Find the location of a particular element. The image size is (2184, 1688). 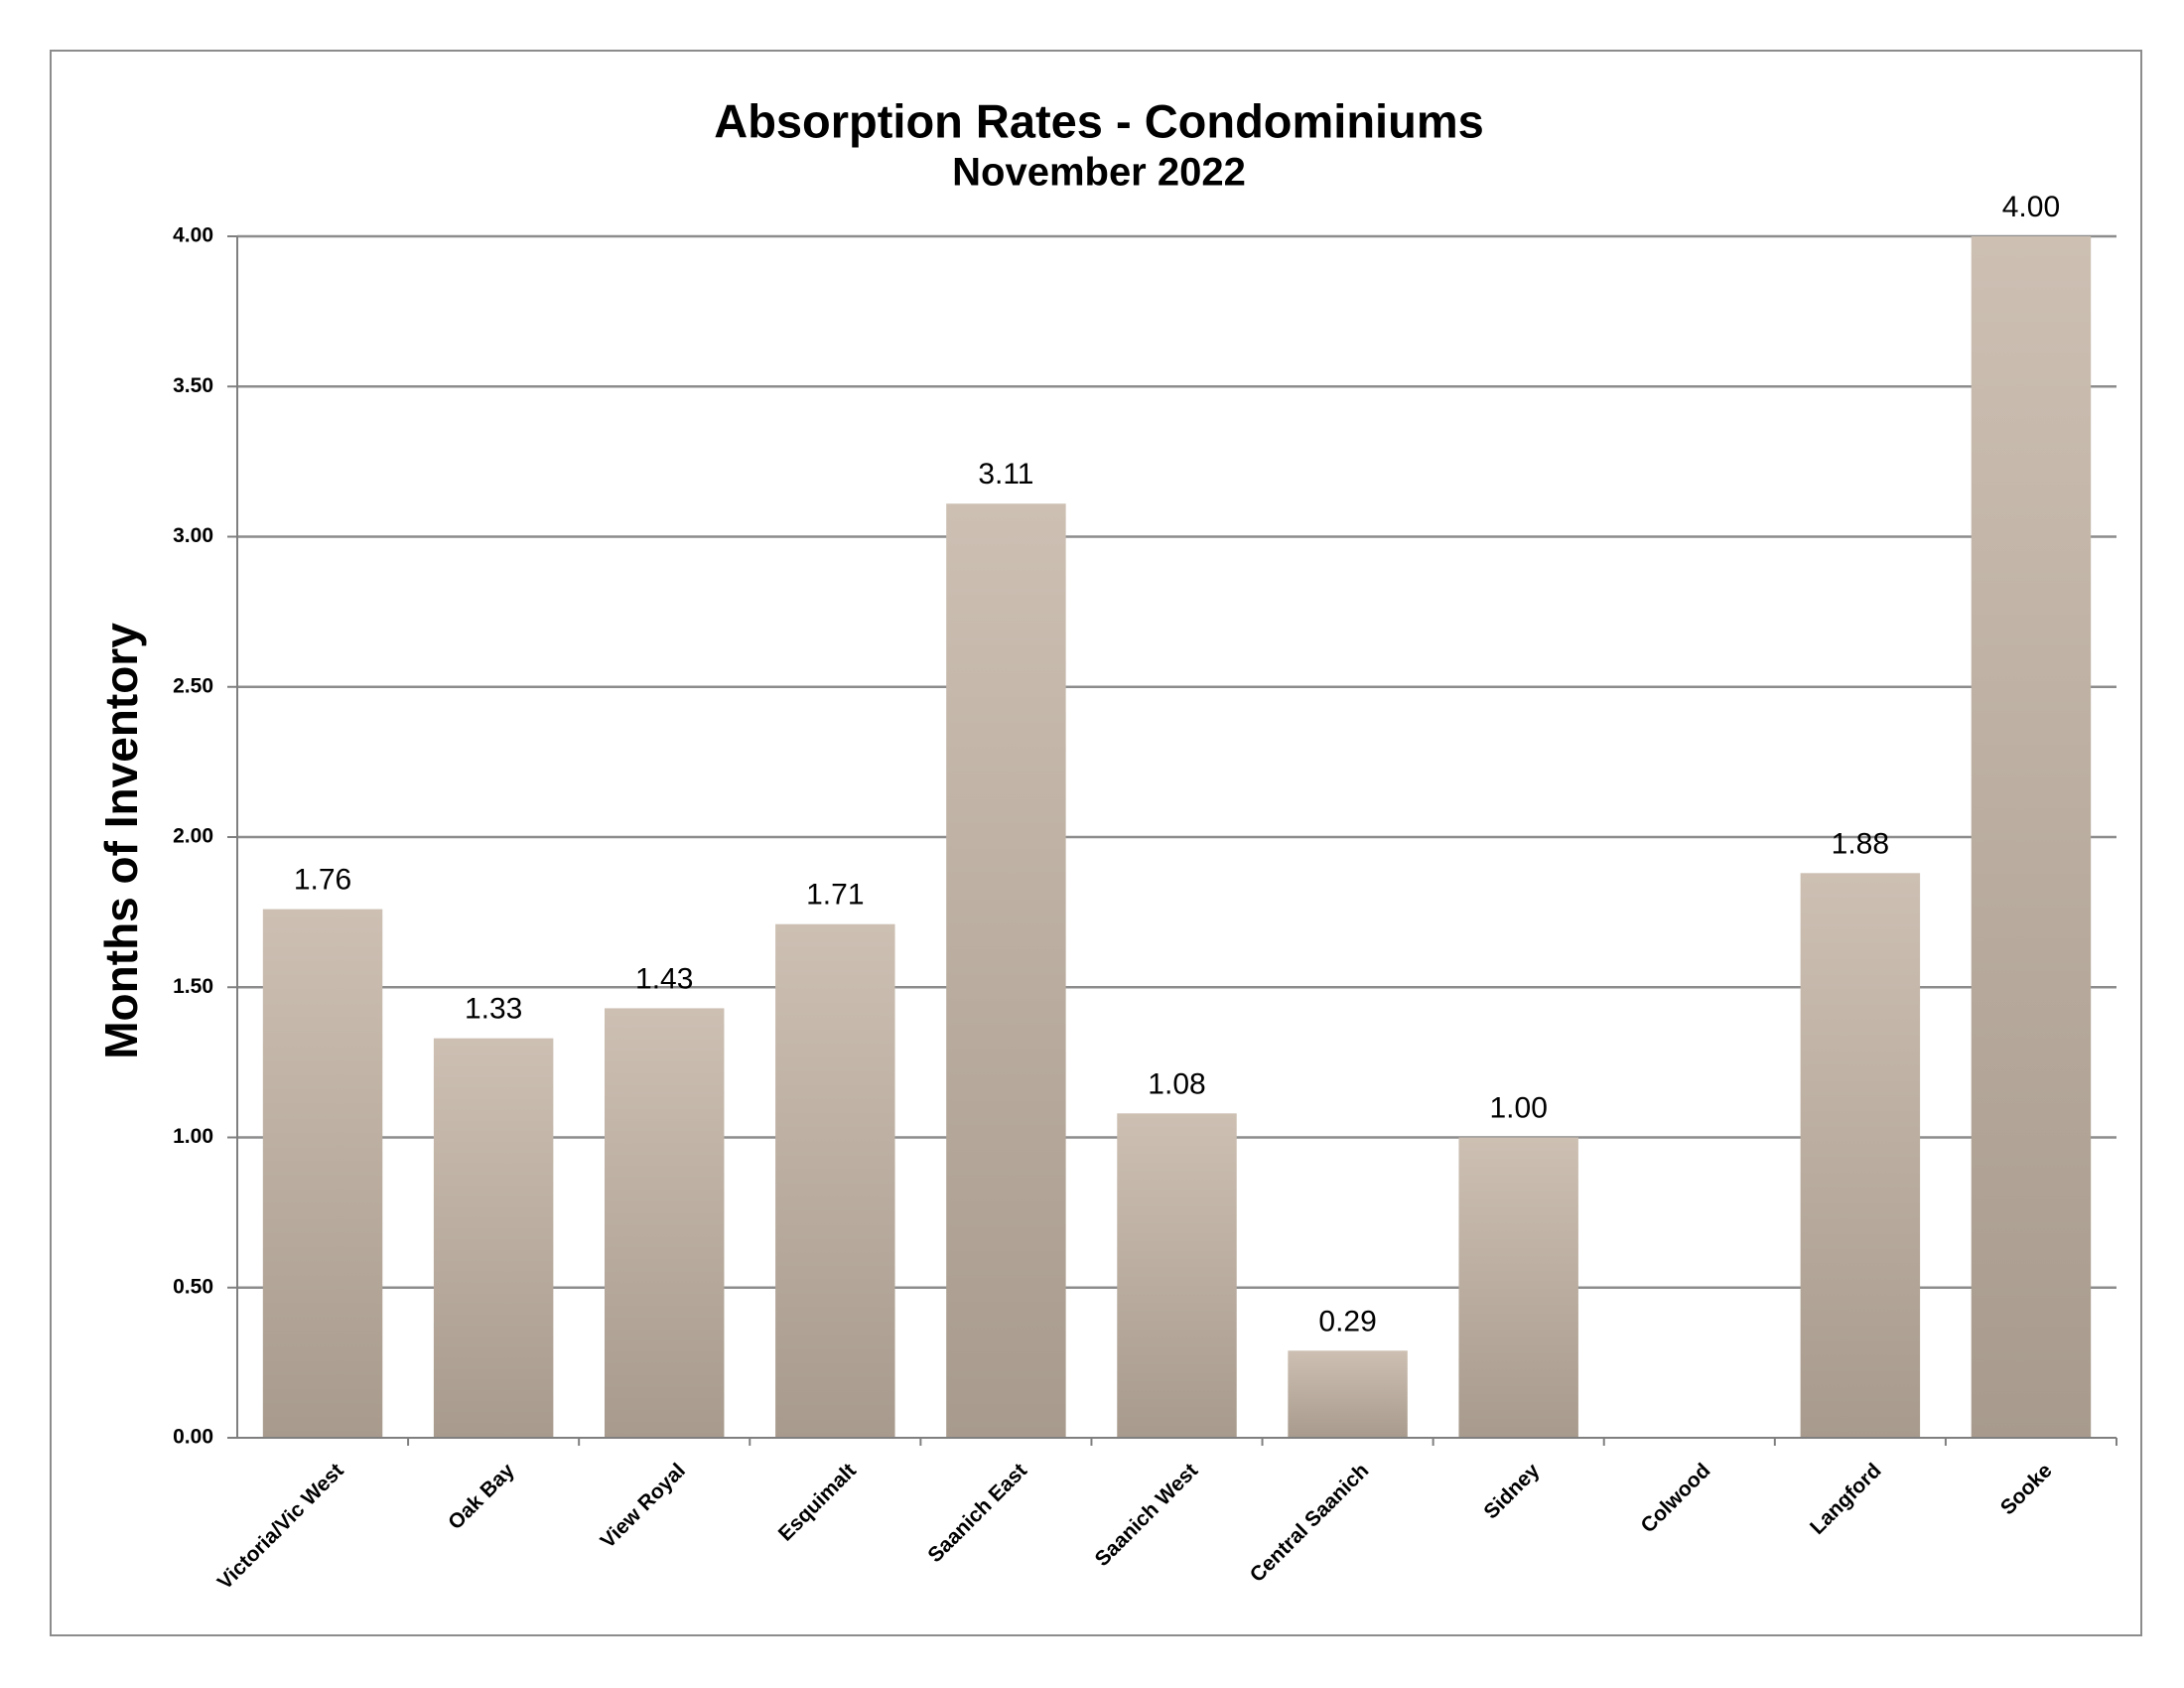

category-label-10: Sooke is located at coordinates (2026, 1489).